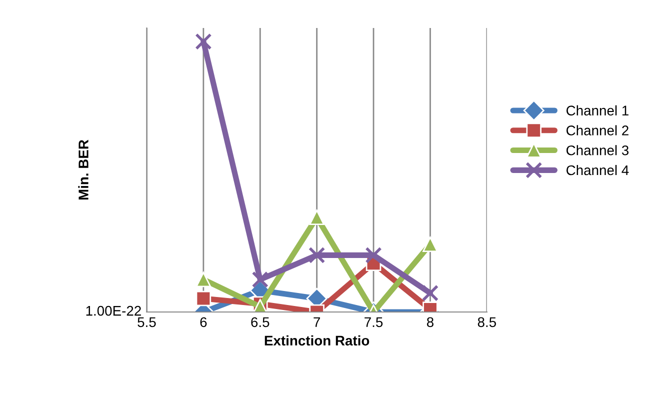 The width and height of the screenshot is (658, 400). What do you see at coordinates (597, 110) in the screenshot?
I see `legend-label: Channel 1` at bounding box center [597, 110].